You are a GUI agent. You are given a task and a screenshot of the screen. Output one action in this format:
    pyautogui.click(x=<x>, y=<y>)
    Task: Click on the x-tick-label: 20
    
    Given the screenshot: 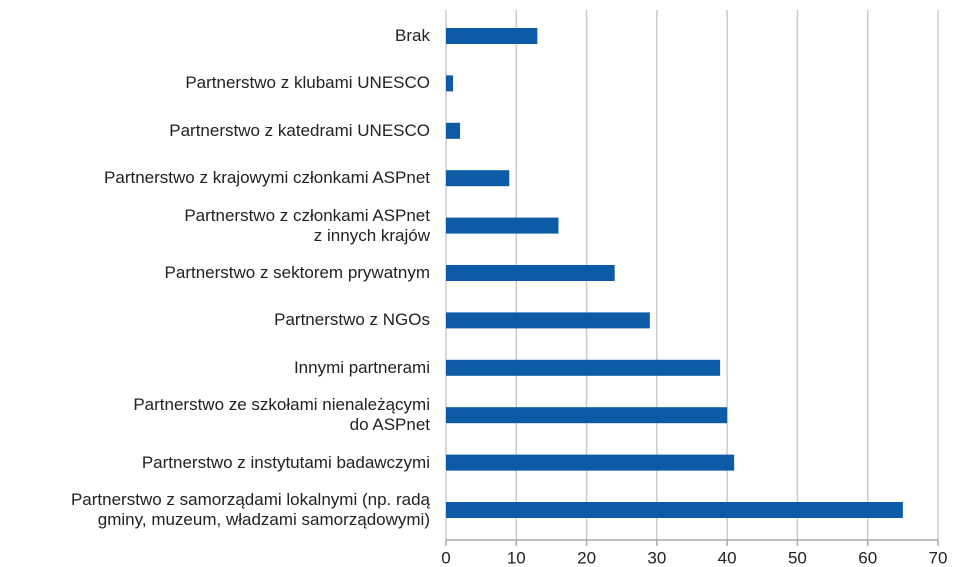 What is the action you would take?
    pyautogui.click(x=586, y=557)
    